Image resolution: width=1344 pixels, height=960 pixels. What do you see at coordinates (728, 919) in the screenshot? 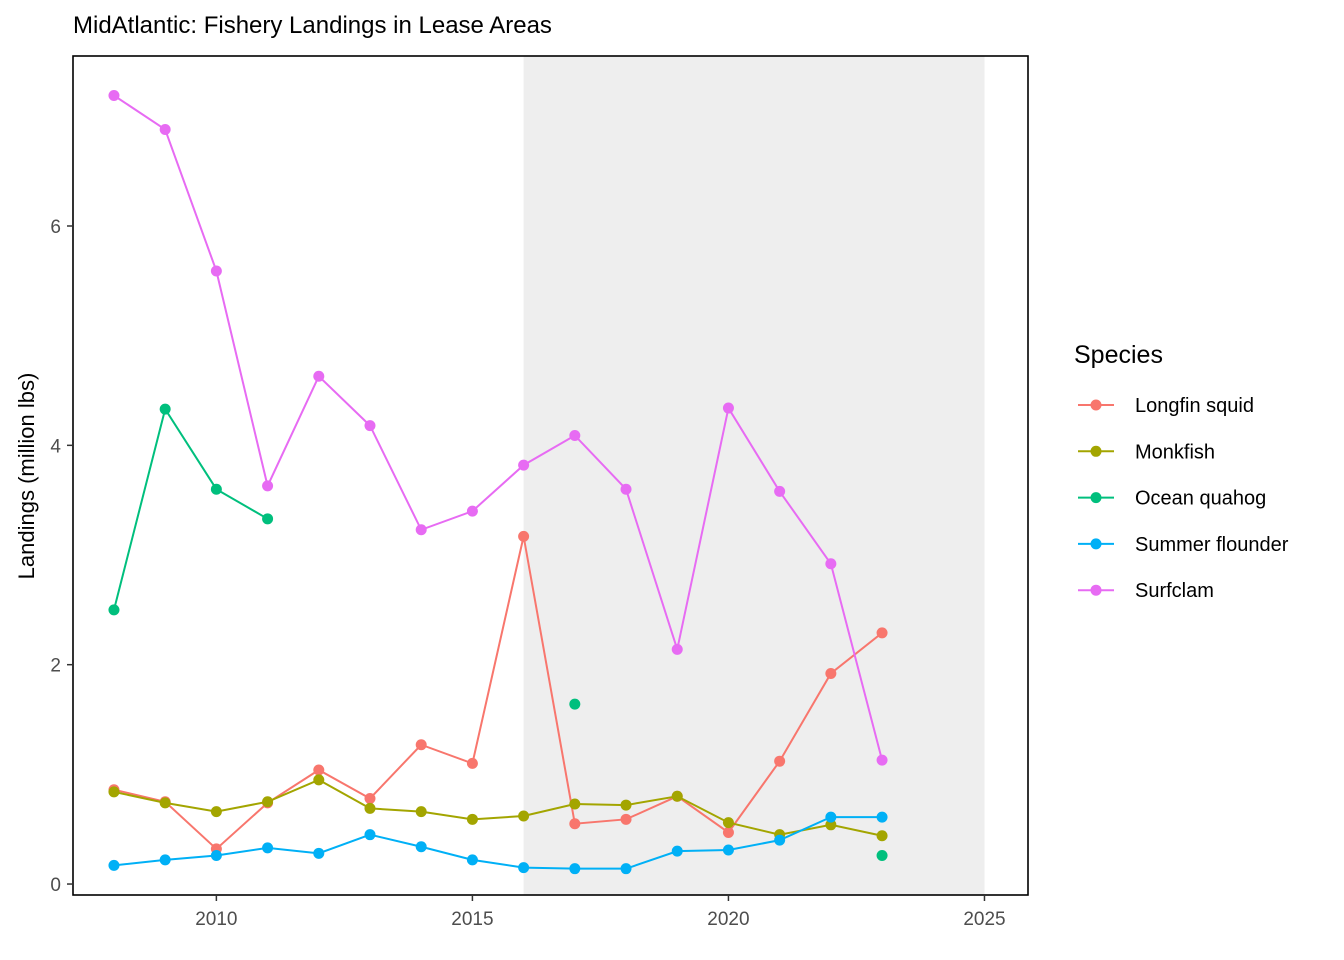
I see `x-tick-label: 2020` at bounding box center [728, 919].